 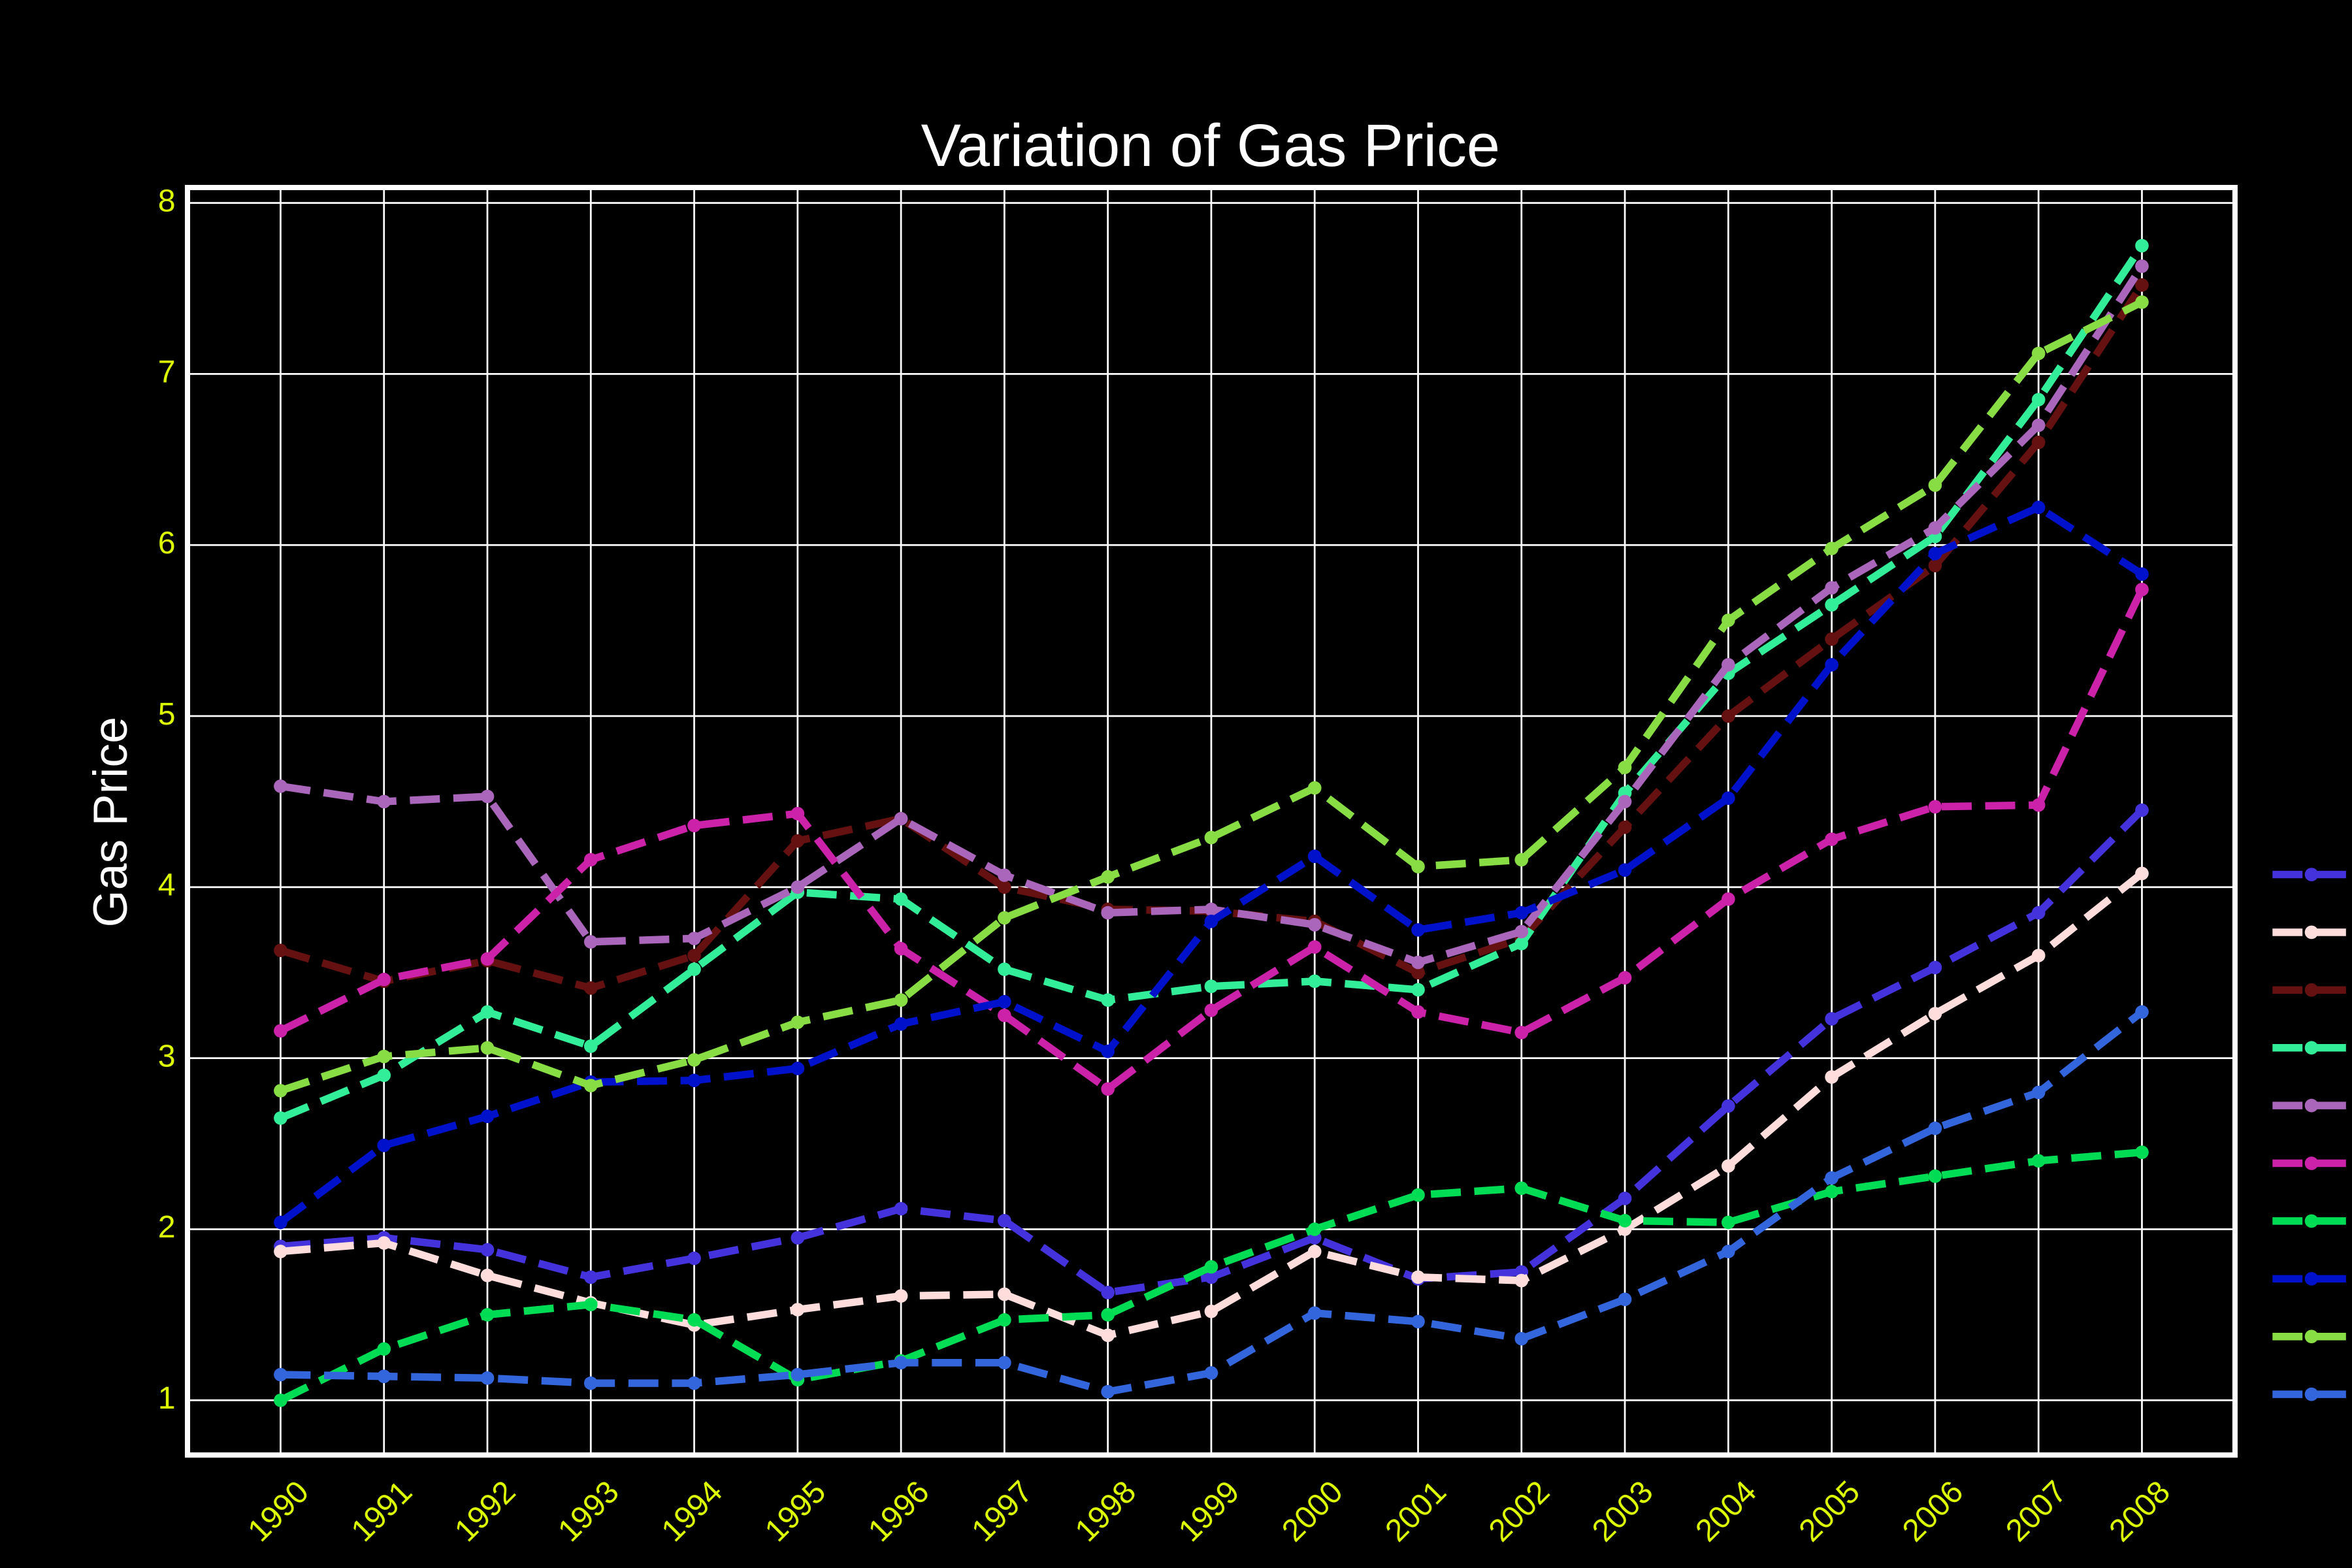 What do you see at coordinates (167, 1398) in the screenshot?
I see `y-tick-label: 1` at bounding box center [167, 1398].